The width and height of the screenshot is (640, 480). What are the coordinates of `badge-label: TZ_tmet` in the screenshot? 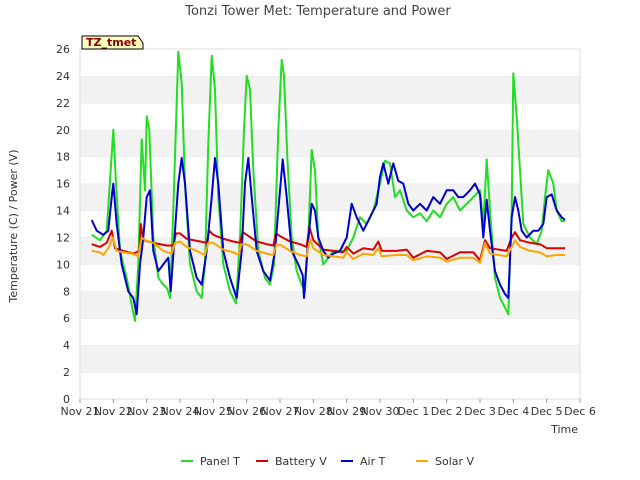 It's located at (111, 42).